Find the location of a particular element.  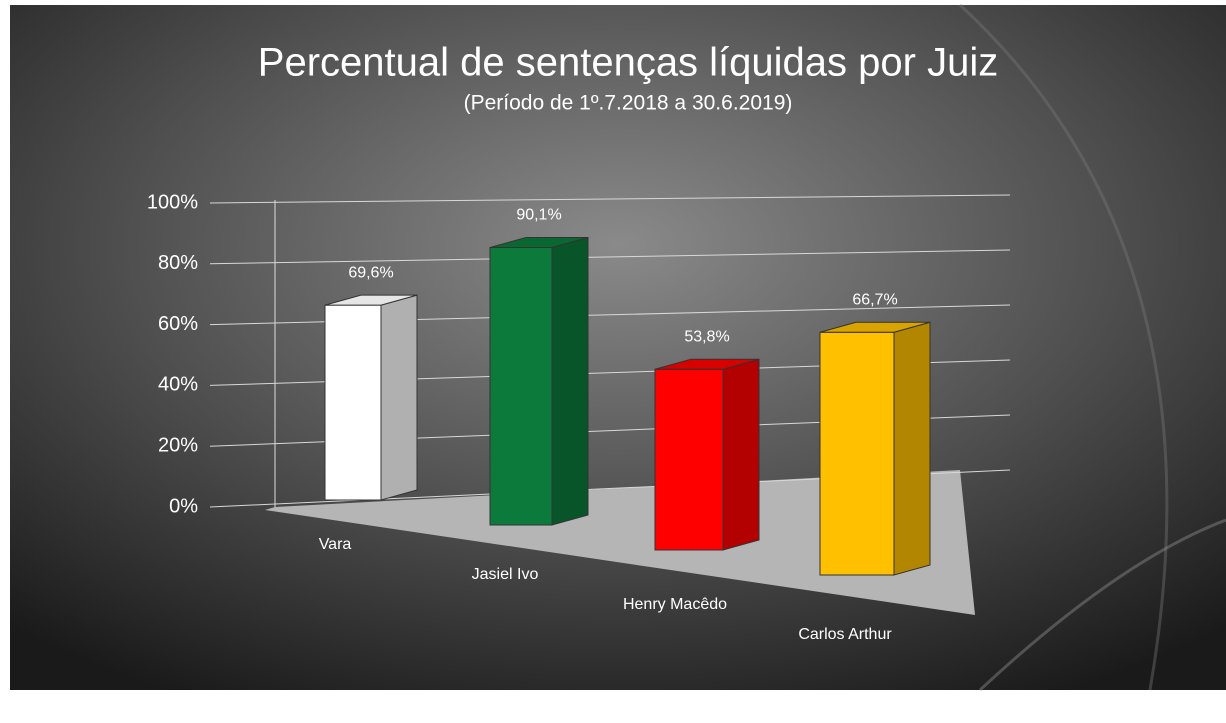

y-tick-label: 60% is located at coordinates (178, 324).